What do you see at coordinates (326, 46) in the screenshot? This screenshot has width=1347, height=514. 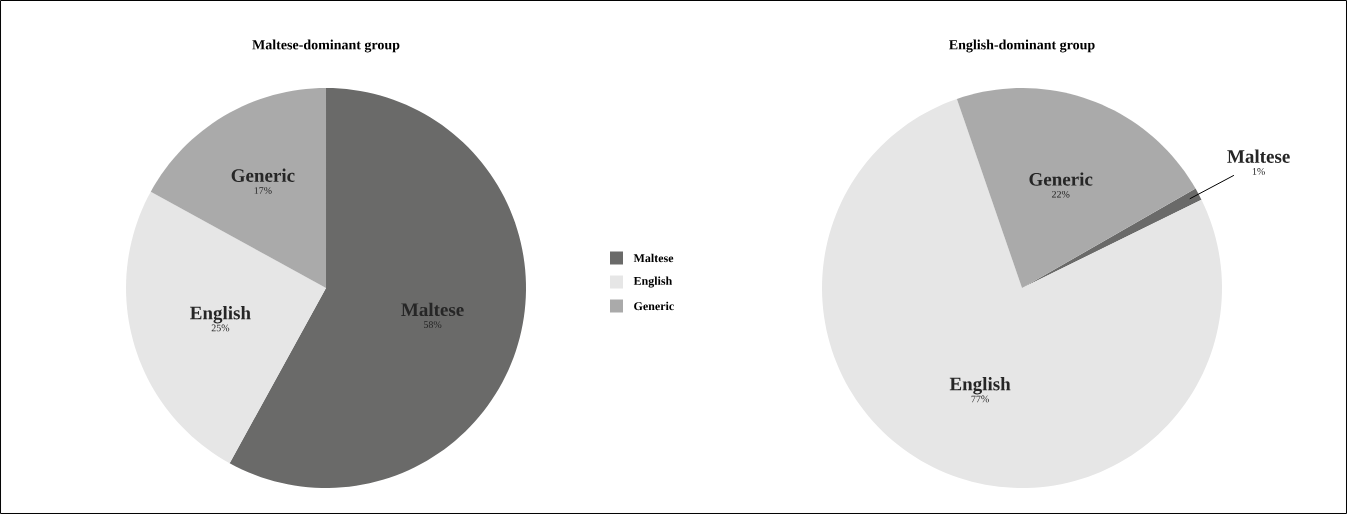 I see `chart-title: Maltese-dominant group` at bounding box center [326, 46].